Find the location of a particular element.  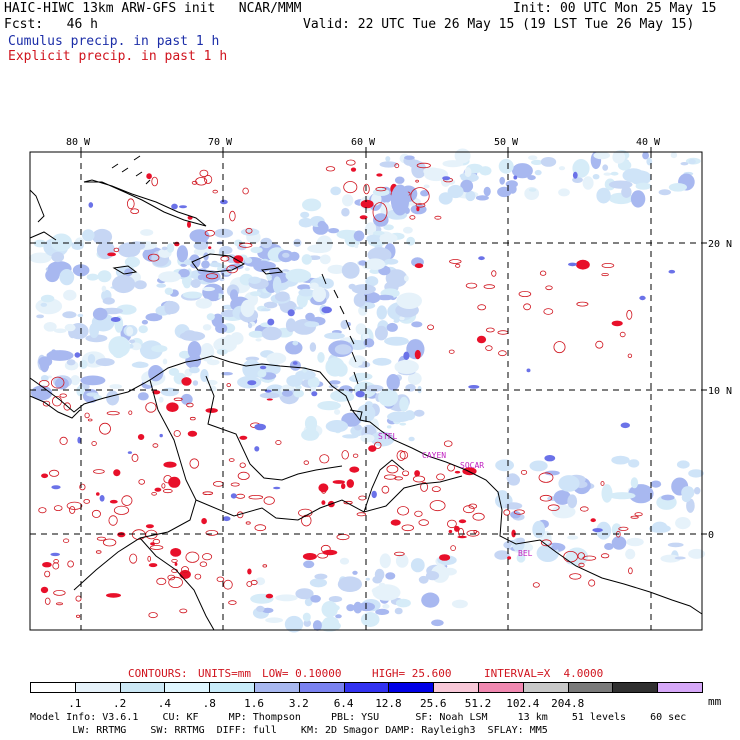

jamaica is located at coordinates (125, 270).